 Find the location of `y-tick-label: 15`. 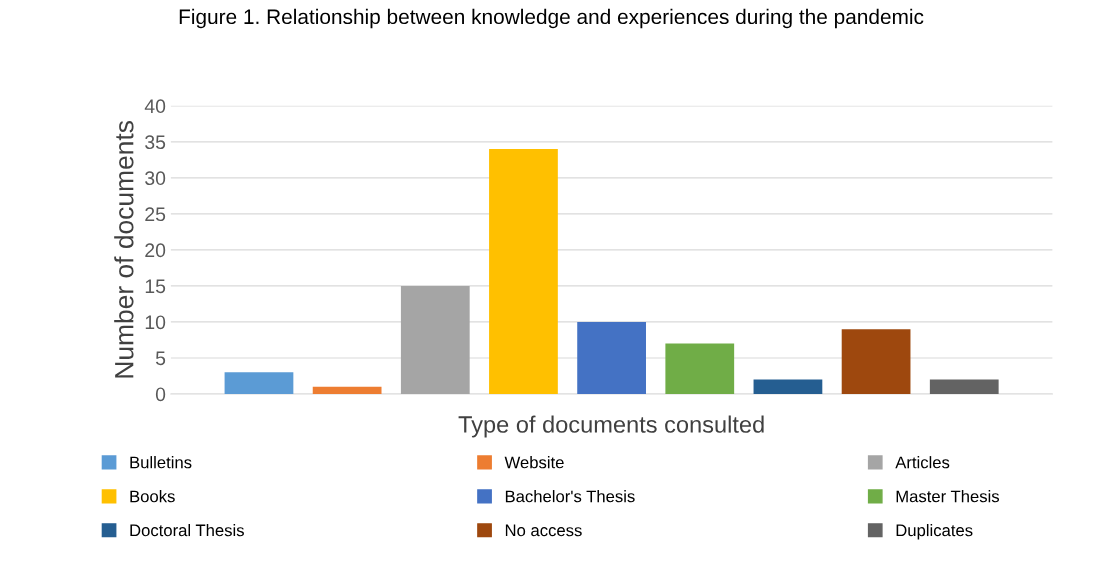

y-tick-label: 15 is located at coordinates (155, 286).